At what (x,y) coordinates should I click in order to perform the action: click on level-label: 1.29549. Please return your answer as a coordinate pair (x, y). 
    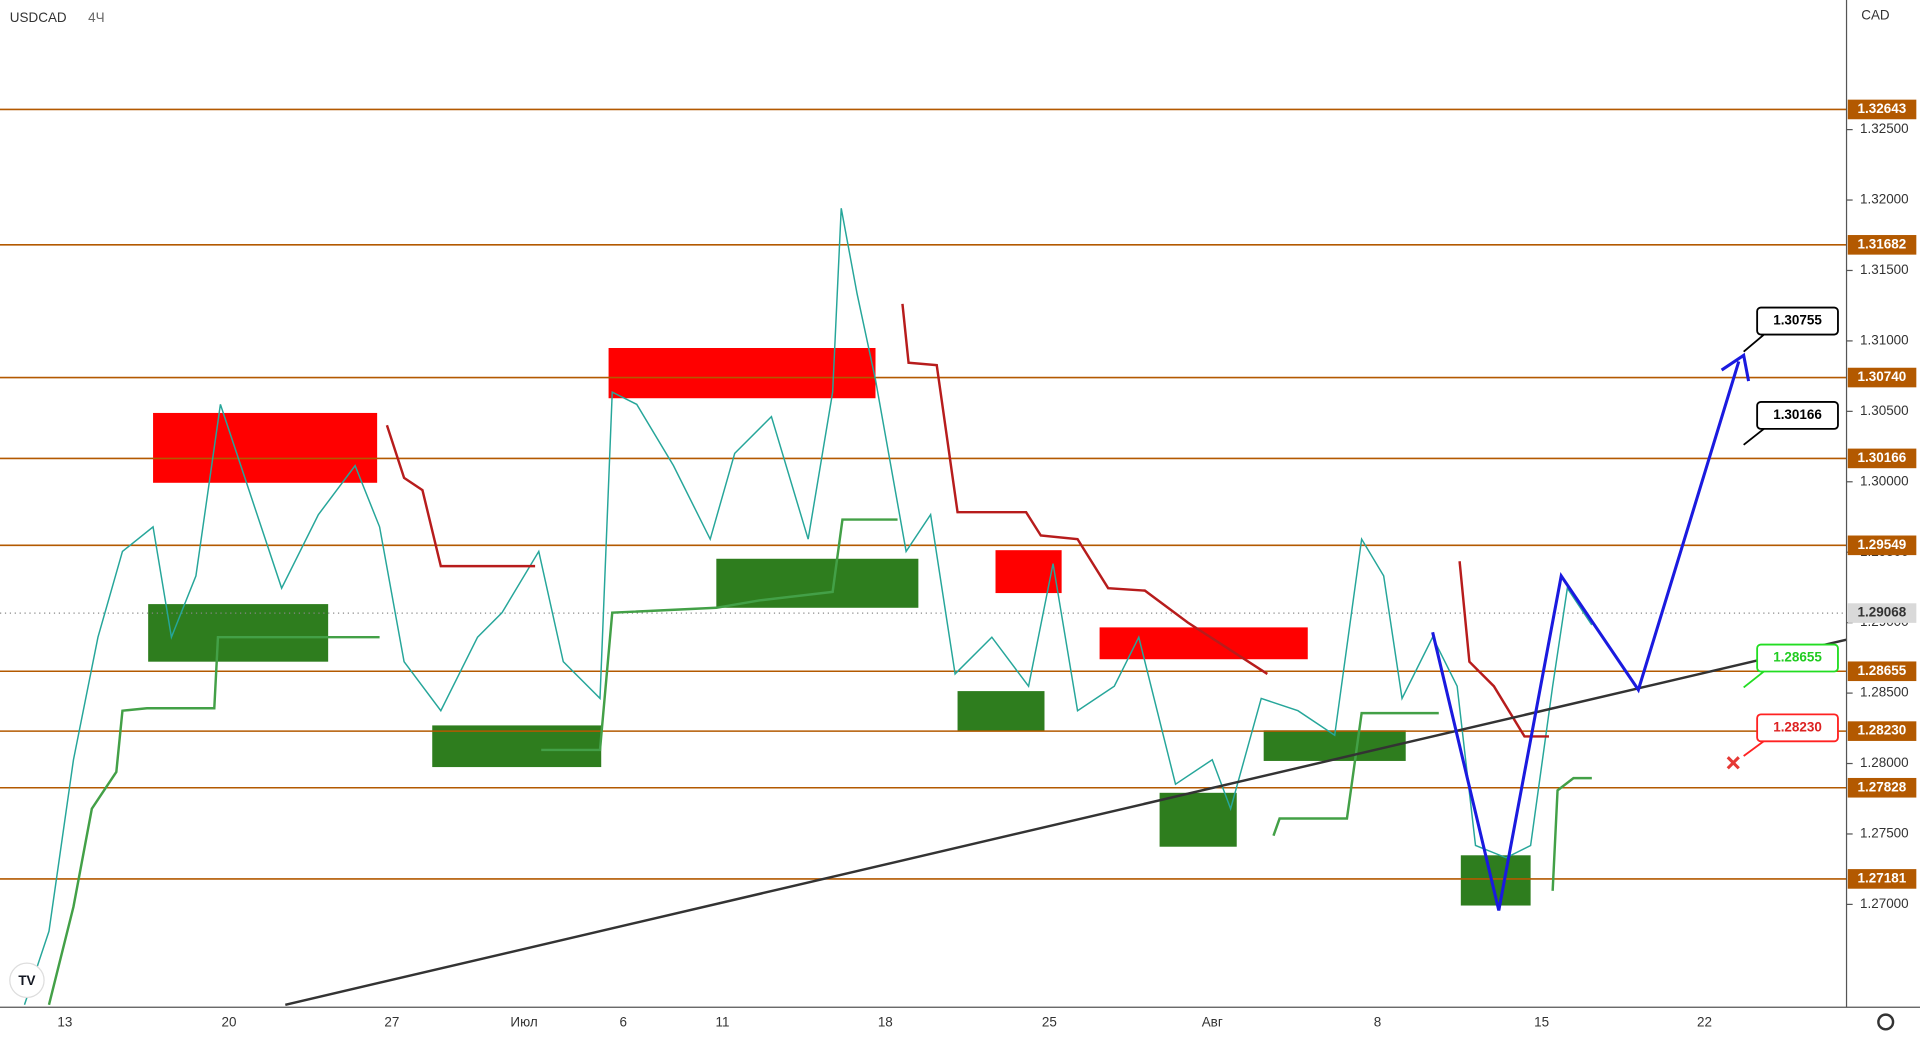
    Looking at the image, I should click on (1882, 544).